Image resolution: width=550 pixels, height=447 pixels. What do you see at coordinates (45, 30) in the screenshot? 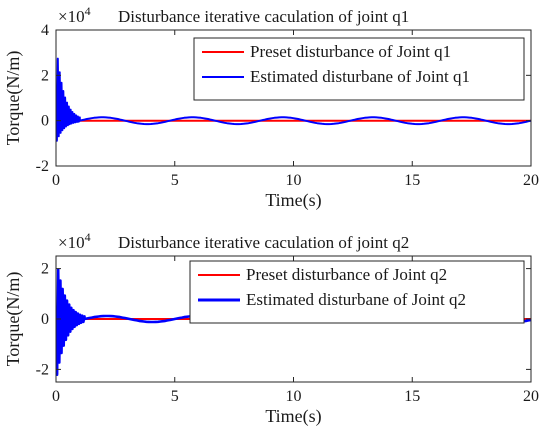
I see `y-tick-label: 4` at bounding box center [45, 30].